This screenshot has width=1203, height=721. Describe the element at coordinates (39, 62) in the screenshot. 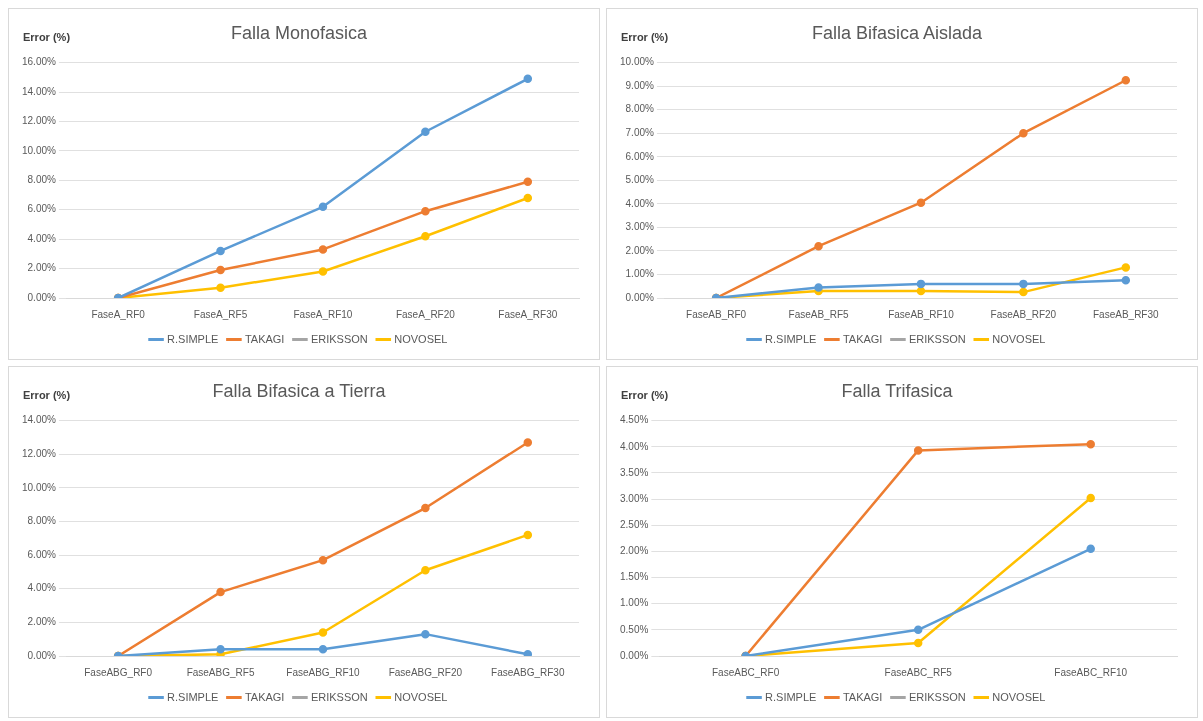

I see `y-tick-label: 16.00%` at that location.